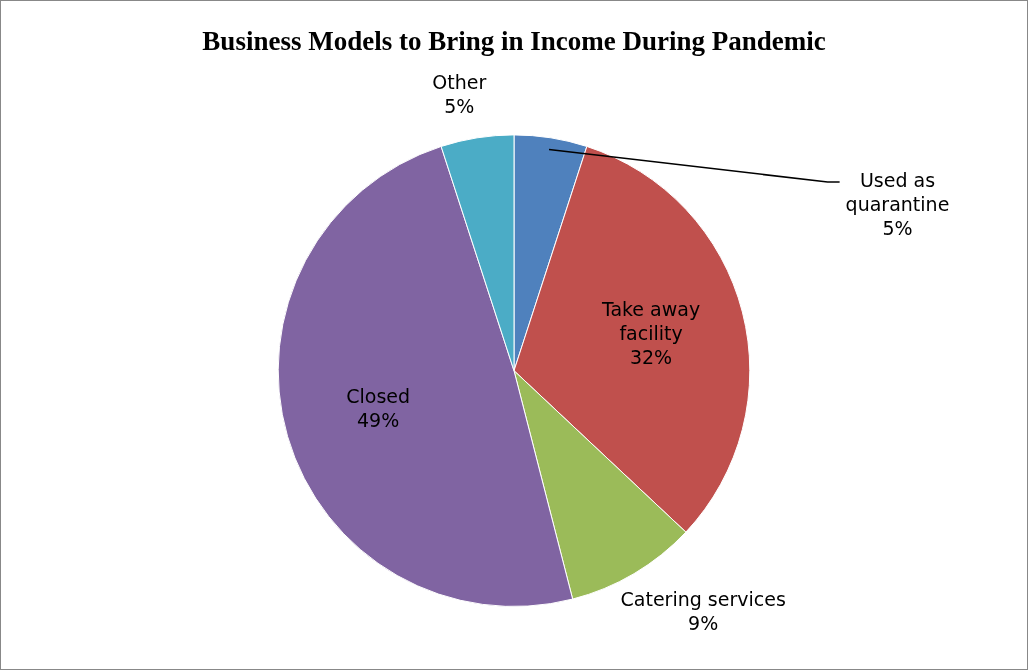  I want to click on slice-label: Used as quarantine, so click(897, 192).